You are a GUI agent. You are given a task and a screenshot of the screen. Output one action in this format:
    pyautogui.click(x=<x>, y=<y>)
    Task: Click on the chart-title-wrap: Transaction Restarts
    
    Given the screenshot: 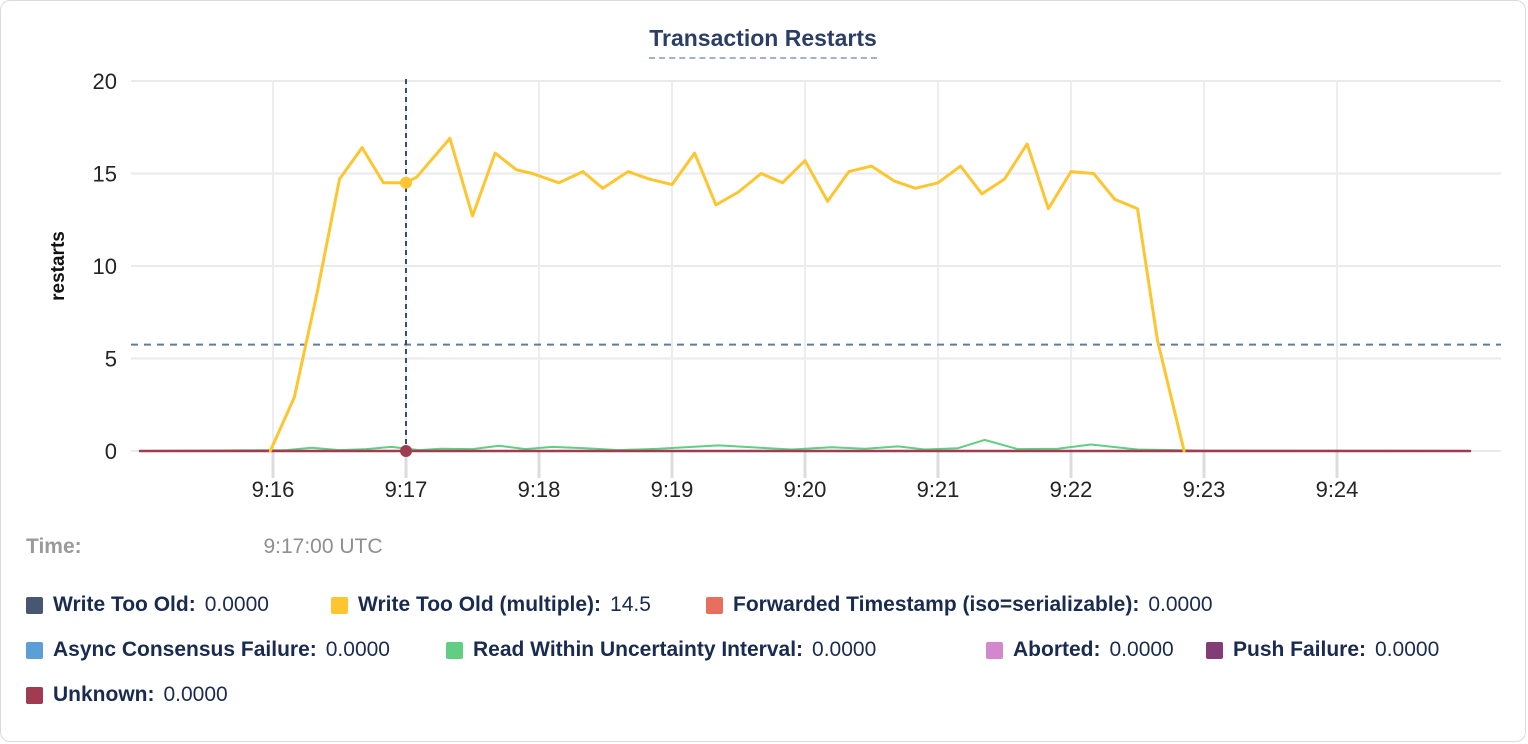 What is the action you would take?
    pyautogui.click(x=763, y=42)
    